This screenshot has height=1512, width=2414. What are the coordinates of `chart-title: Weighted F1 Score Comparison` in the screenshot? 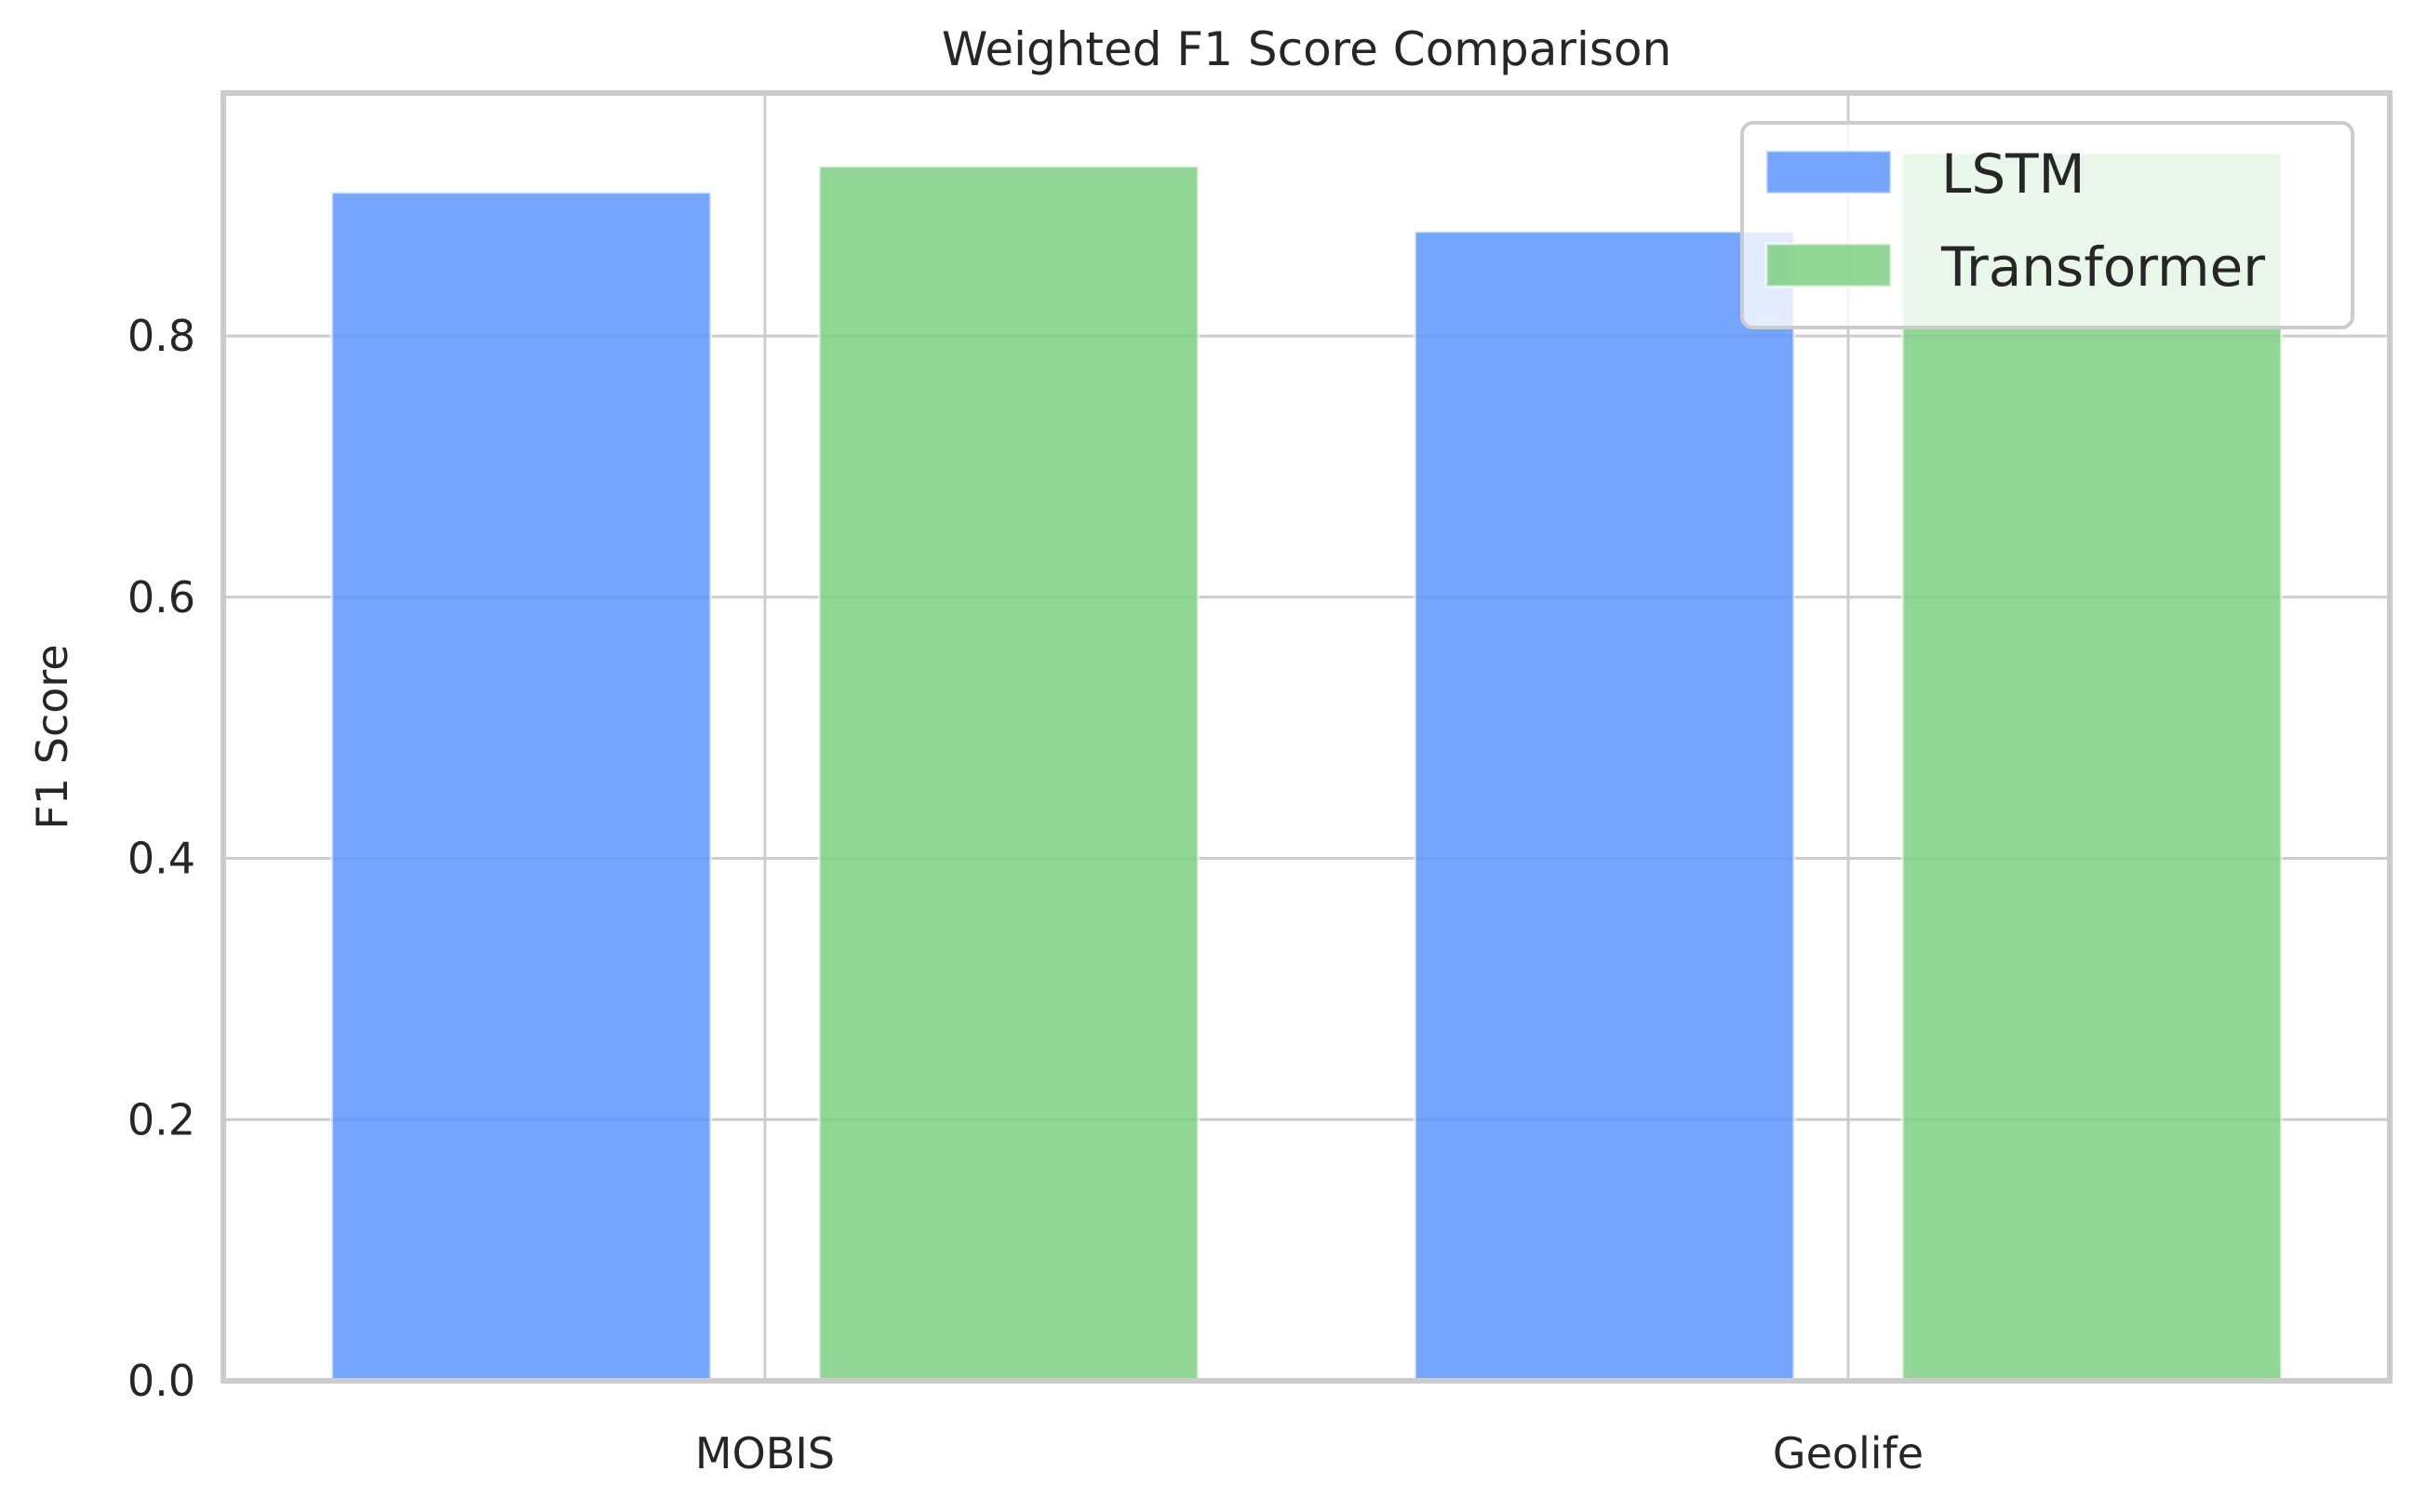 It's located at (1306, 49).